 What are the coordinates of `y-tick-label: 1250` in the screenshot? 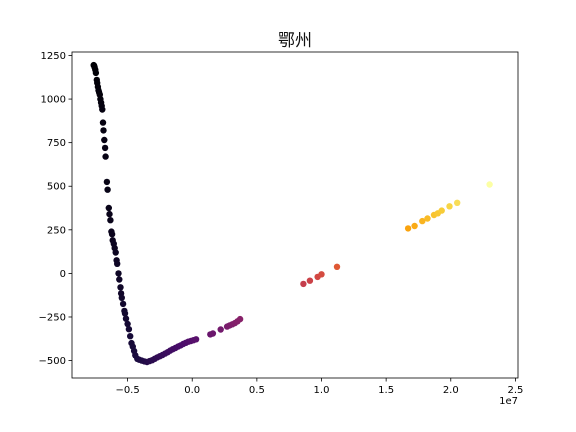 It's located at (53, 56).